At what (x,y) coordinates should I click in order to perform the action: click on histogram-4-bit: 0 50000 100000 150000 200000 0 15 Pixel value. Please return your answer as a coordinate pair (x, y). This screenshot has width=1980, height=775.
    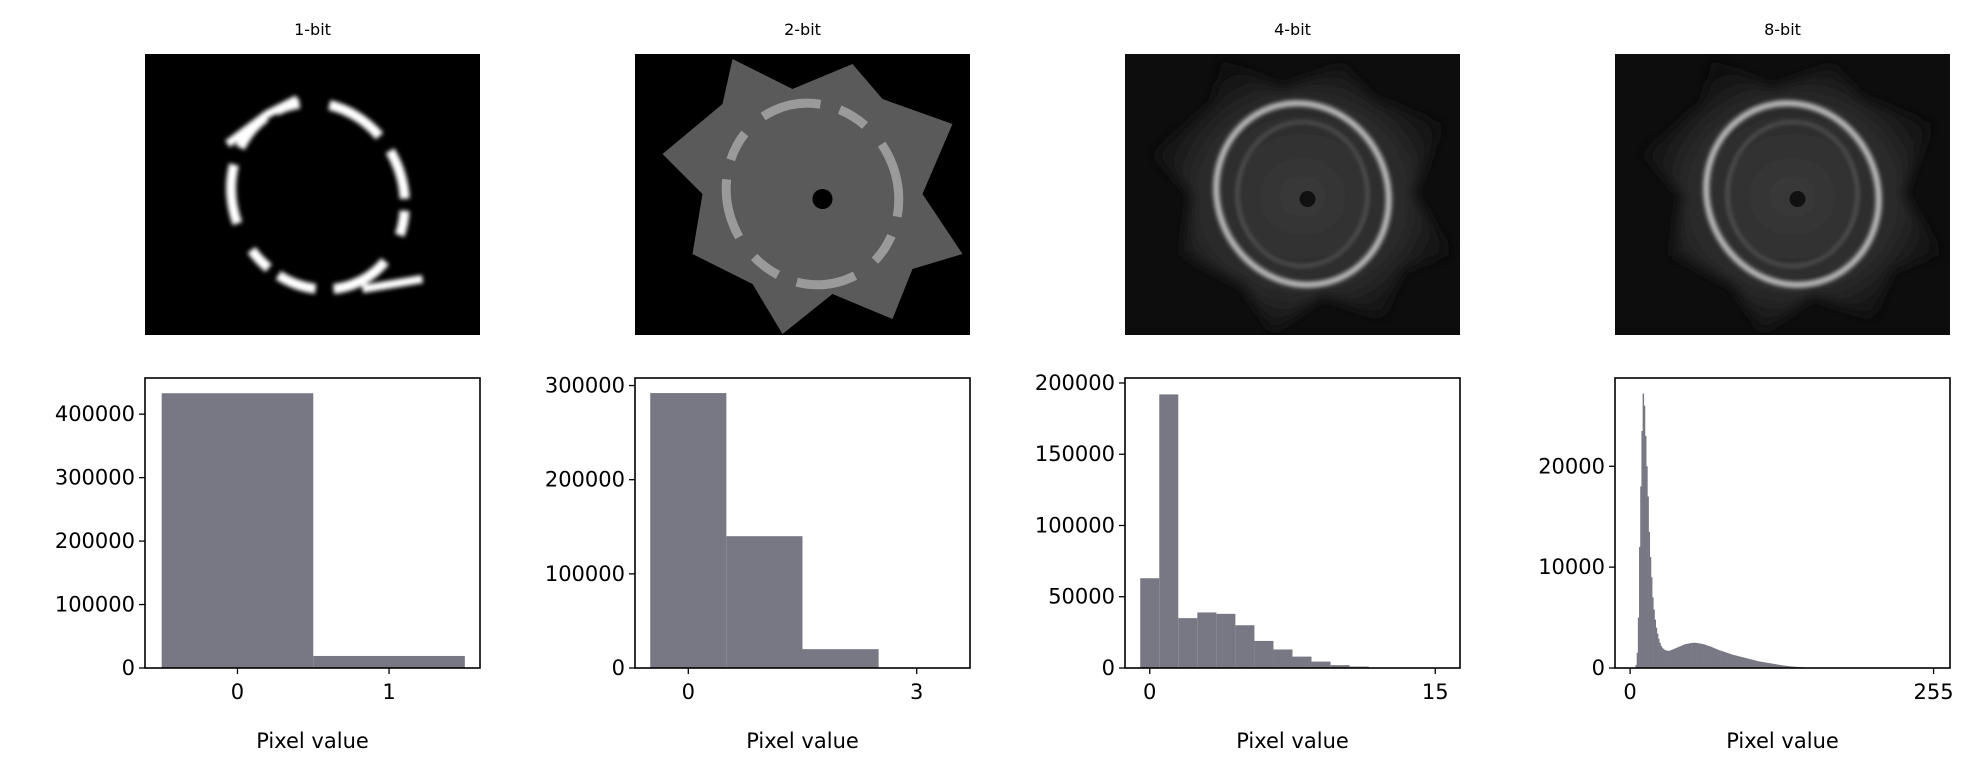
    Looking at the image, I should click on (1248, 562).